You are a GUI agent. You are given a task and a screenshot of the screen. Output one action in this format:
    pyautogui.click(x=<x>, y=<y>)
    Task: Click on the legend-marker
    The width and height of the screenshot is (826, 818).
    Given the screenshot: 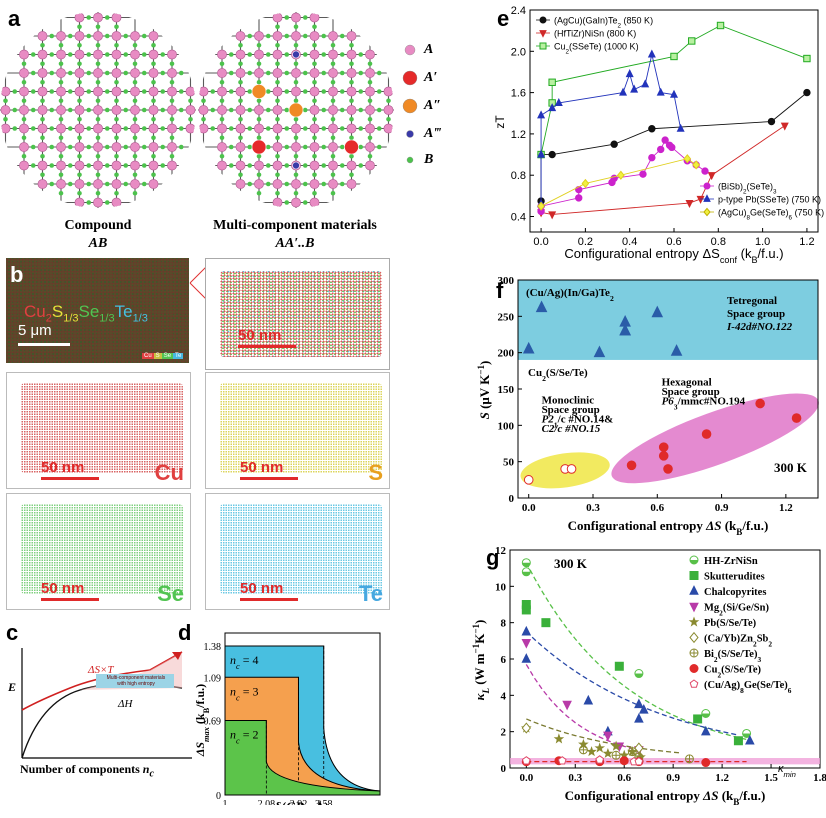 What is the action you would take?
    pyautogui.click(x=410, y=50)
    